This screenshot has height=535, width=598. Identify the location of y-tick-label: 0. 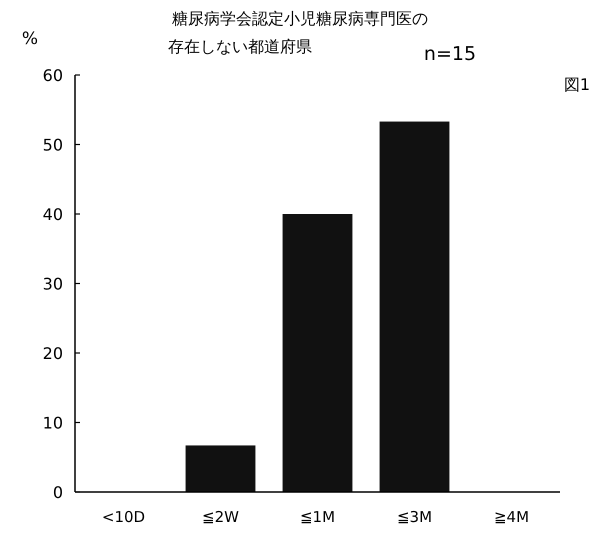
(57, 492).